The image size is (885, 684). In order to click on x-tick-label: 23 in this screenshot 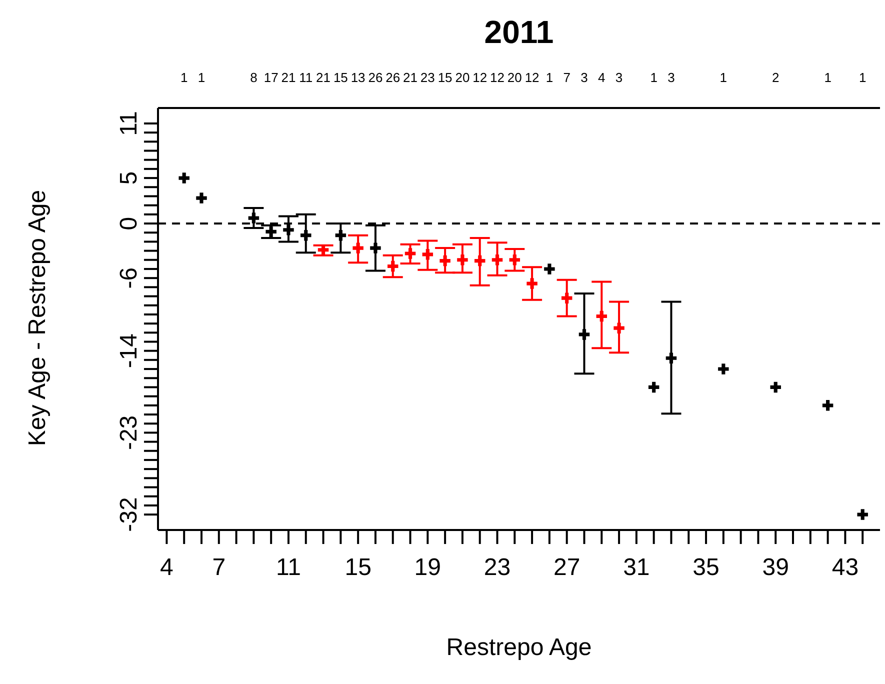, I will do `click(497, 568)`.